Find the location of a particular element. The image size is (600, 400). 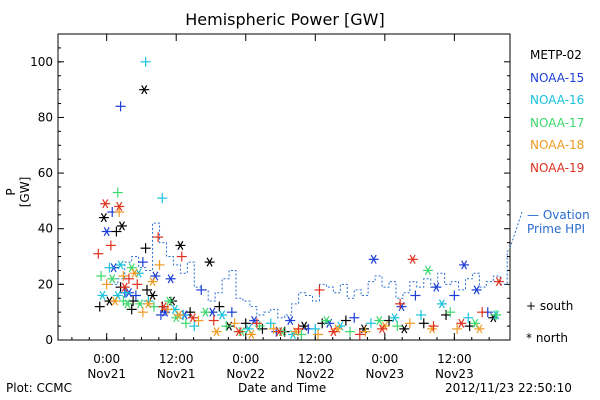

ovation-label-line1: Ovation is located at coordinates (566, 215).